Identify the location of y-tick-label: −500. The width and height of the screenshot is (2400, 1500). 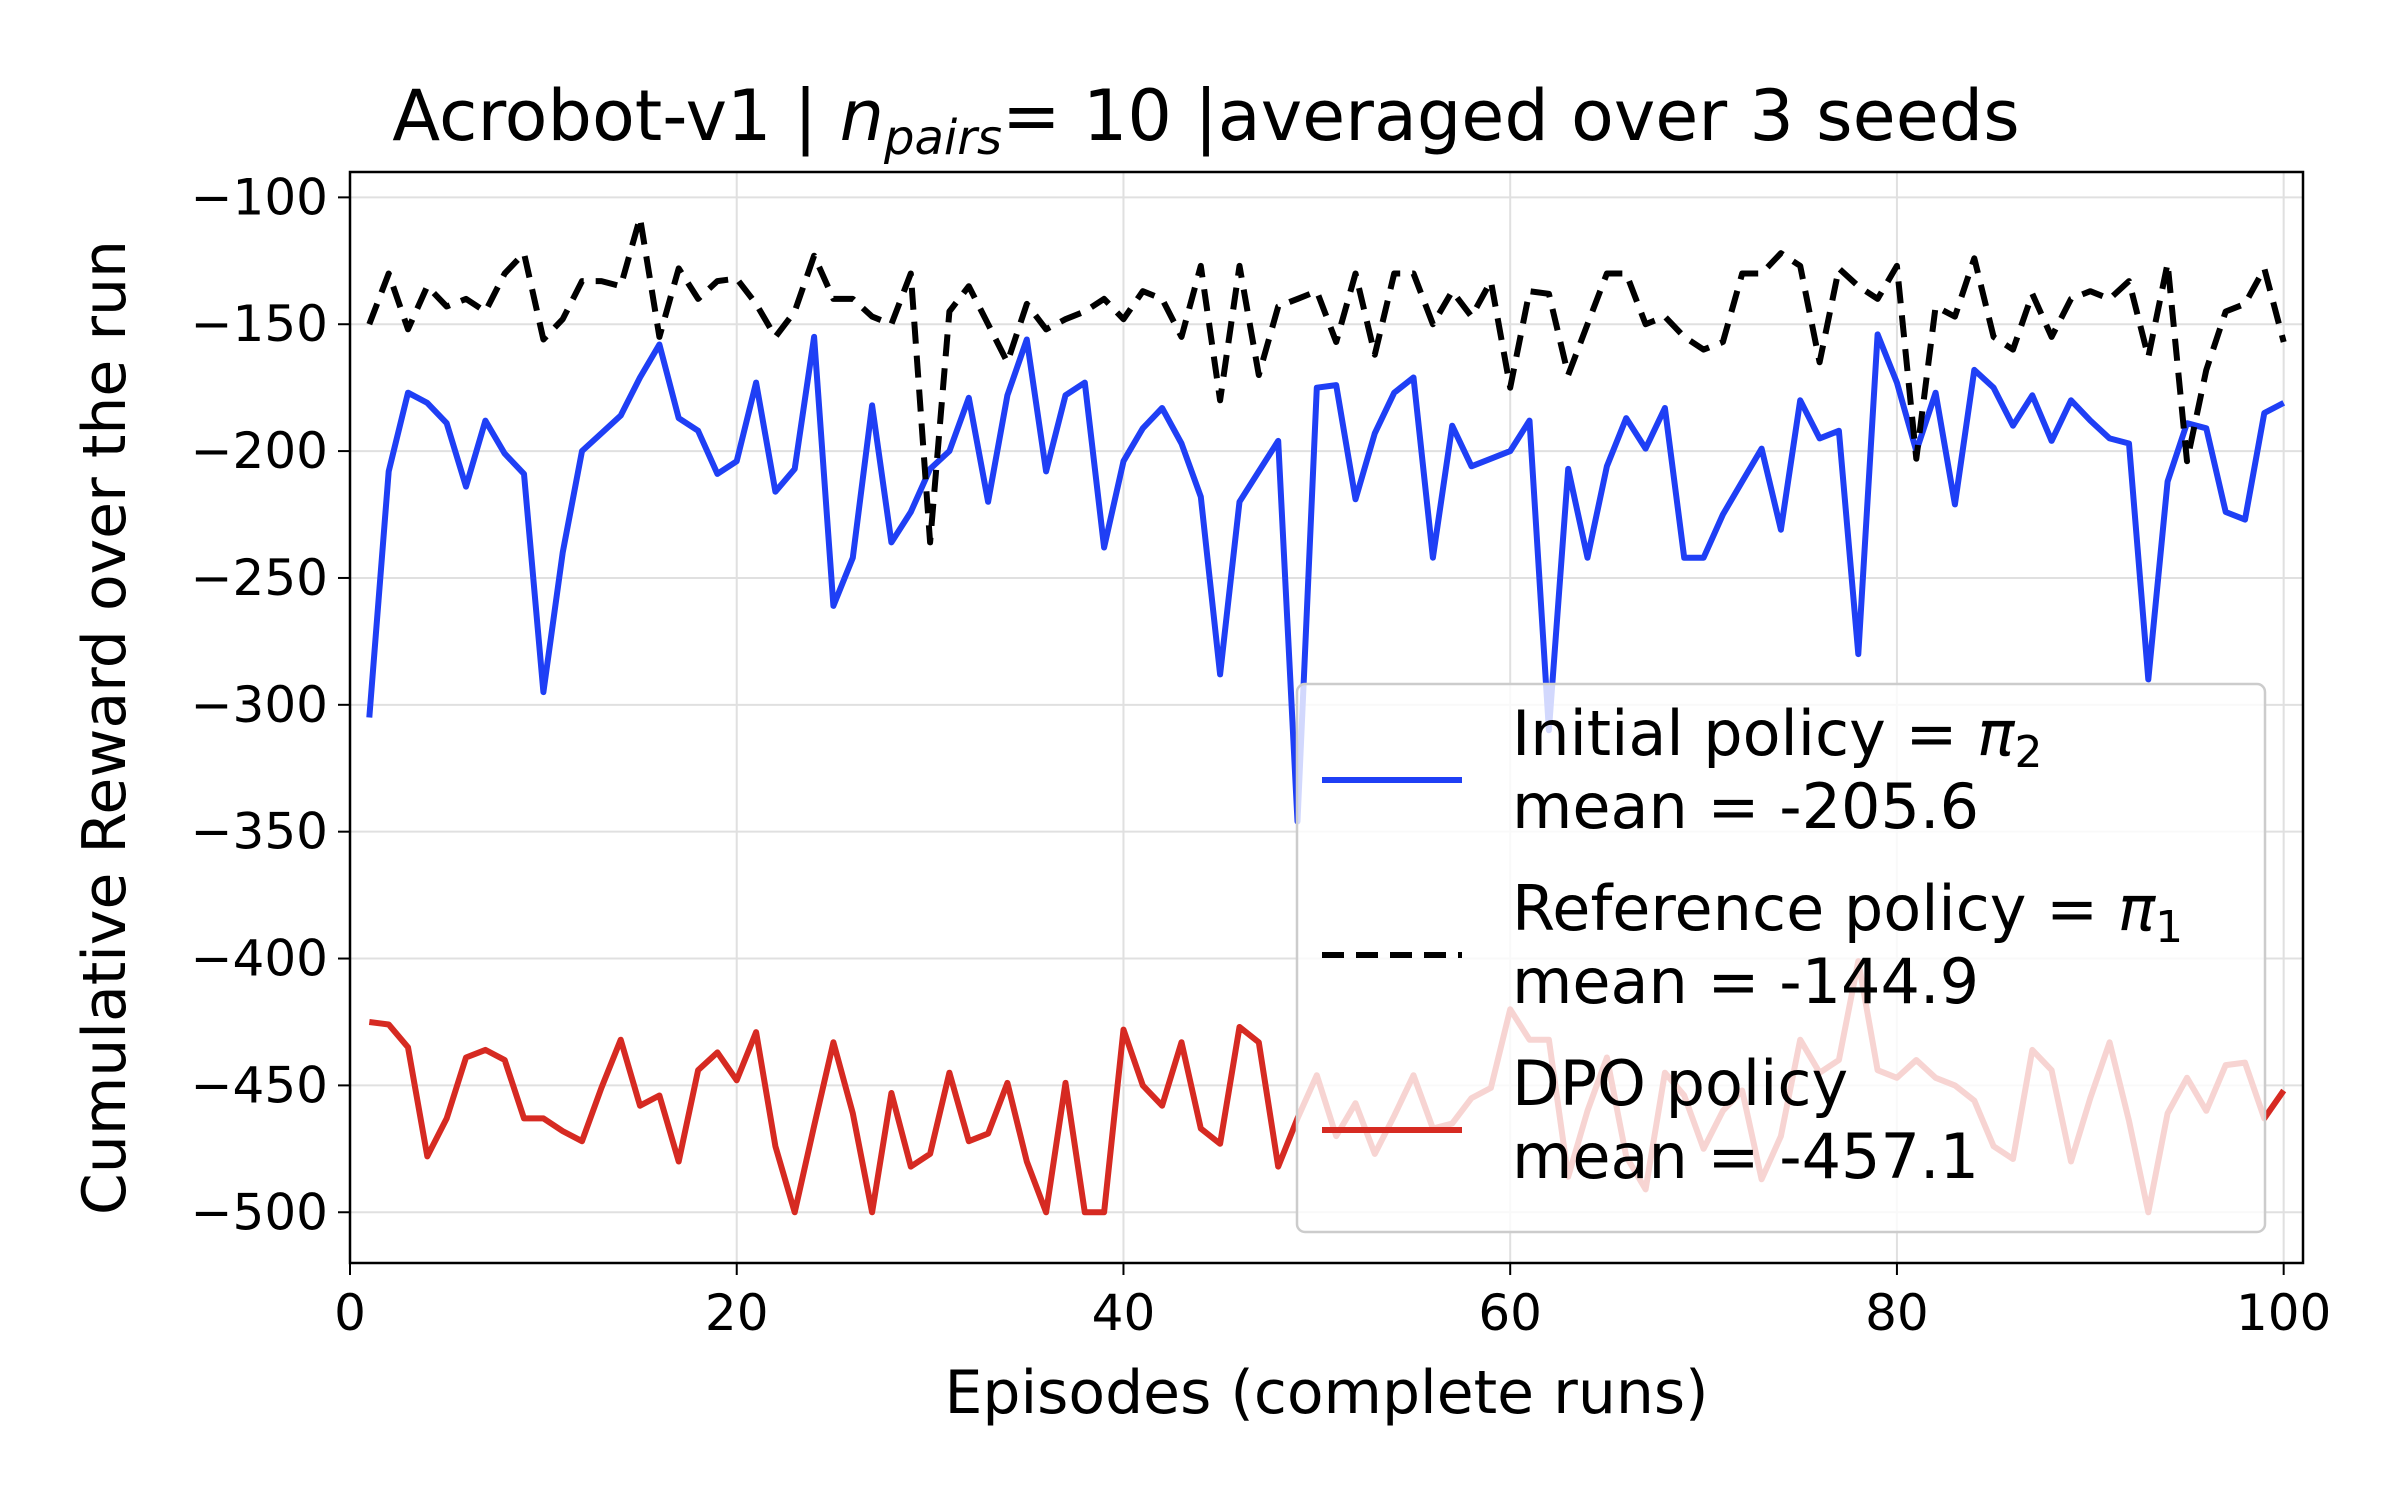
(259, 1212).